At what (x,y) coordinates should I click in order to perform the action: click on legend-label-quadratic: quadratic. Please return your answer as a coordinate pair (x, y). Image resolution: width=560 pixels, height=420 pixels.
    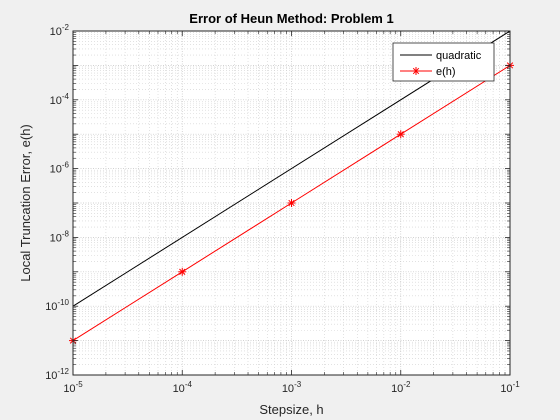
    Looking at the image, I should click on (459, 56).